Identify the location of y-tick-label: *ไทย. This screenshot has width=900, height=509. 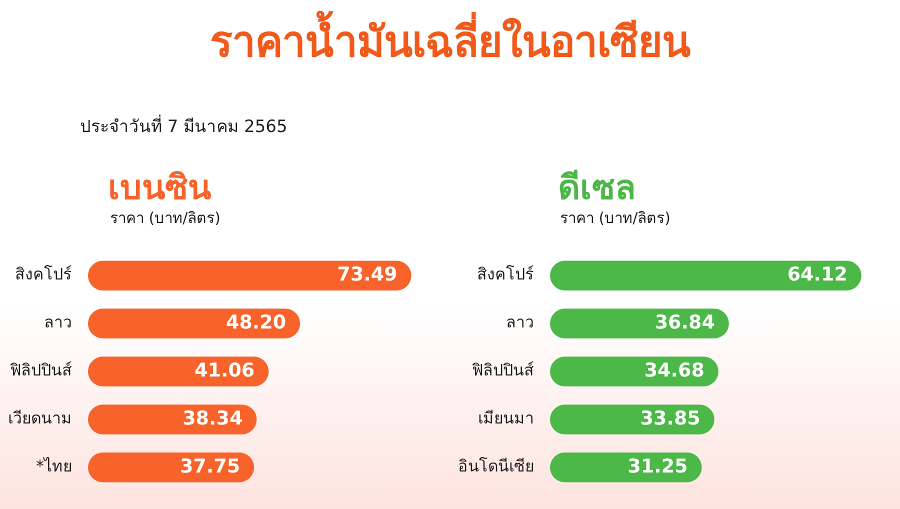
(54, 466).